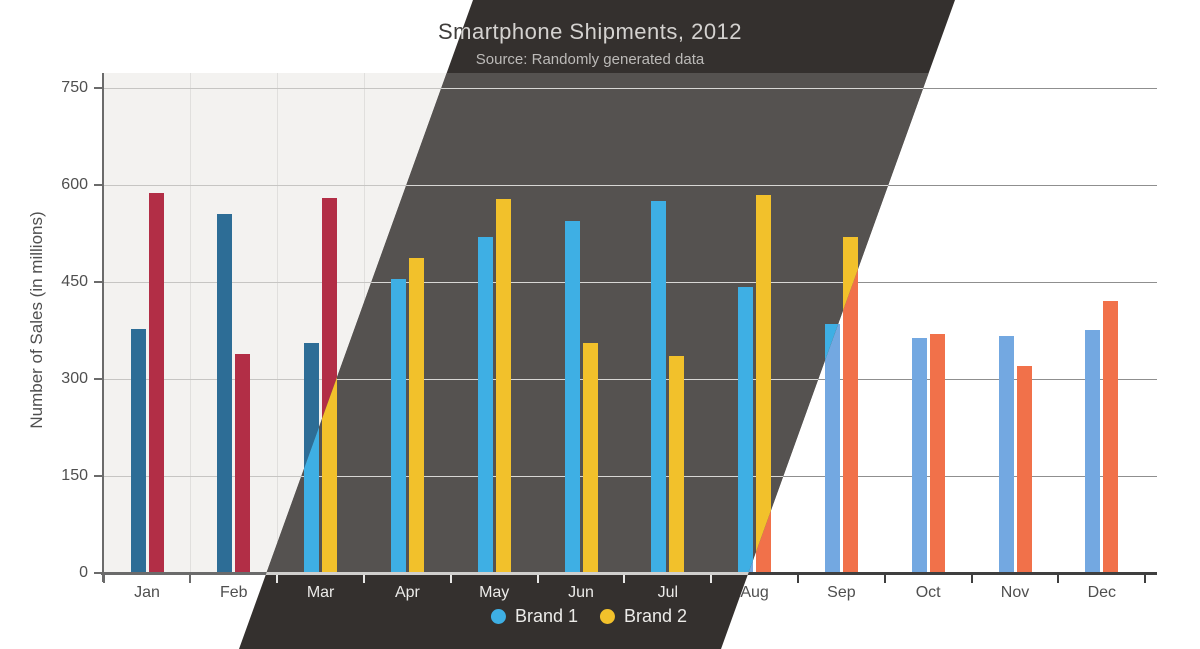 Image resolution: width=1200 pixels, height=649 pixels. I want to click on bar-brand-1-feb, so click(225, 393).